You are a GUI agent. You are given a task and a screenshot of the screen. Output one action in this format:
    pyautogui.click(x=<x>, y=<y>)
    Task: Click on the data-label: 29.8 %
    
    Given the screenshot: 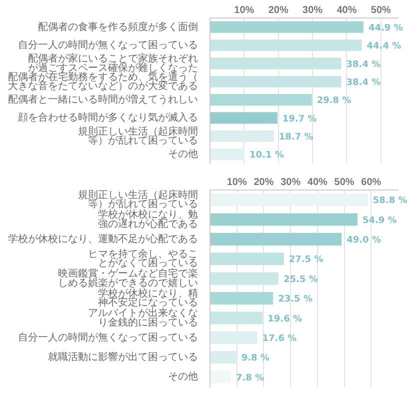 What is the action you would take?
    pyautogui.click(x=334, y=101)
    